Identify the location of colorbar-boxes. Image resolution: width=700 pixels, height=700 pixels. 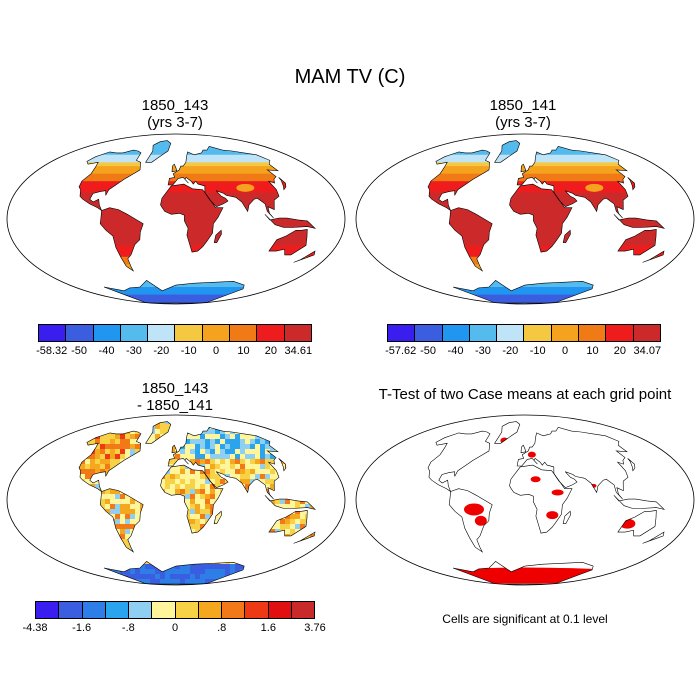
(524, 333).